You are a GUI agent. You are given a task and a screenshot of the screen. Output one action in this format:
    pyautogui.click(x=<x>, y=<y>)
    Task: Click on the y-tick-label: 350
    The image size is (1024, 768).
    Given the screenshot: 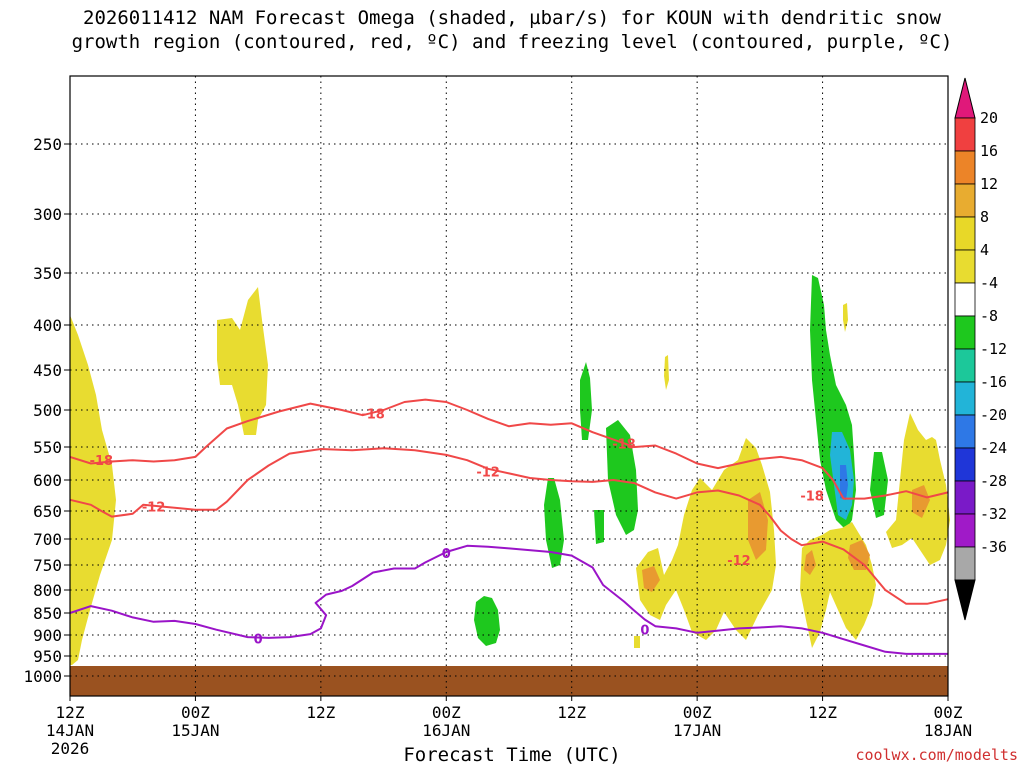 What is the action you would take?
    pyautogui.click(x=47, y=273)
    